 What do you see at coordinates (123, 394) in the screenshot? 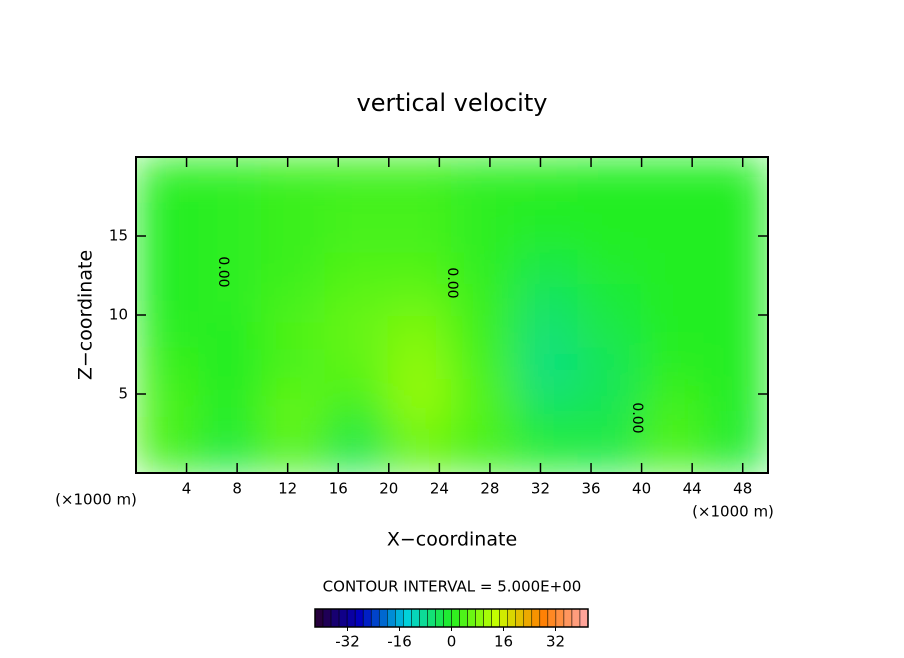
I see `y-tick-label: 5` at bounding box center [123, 394].